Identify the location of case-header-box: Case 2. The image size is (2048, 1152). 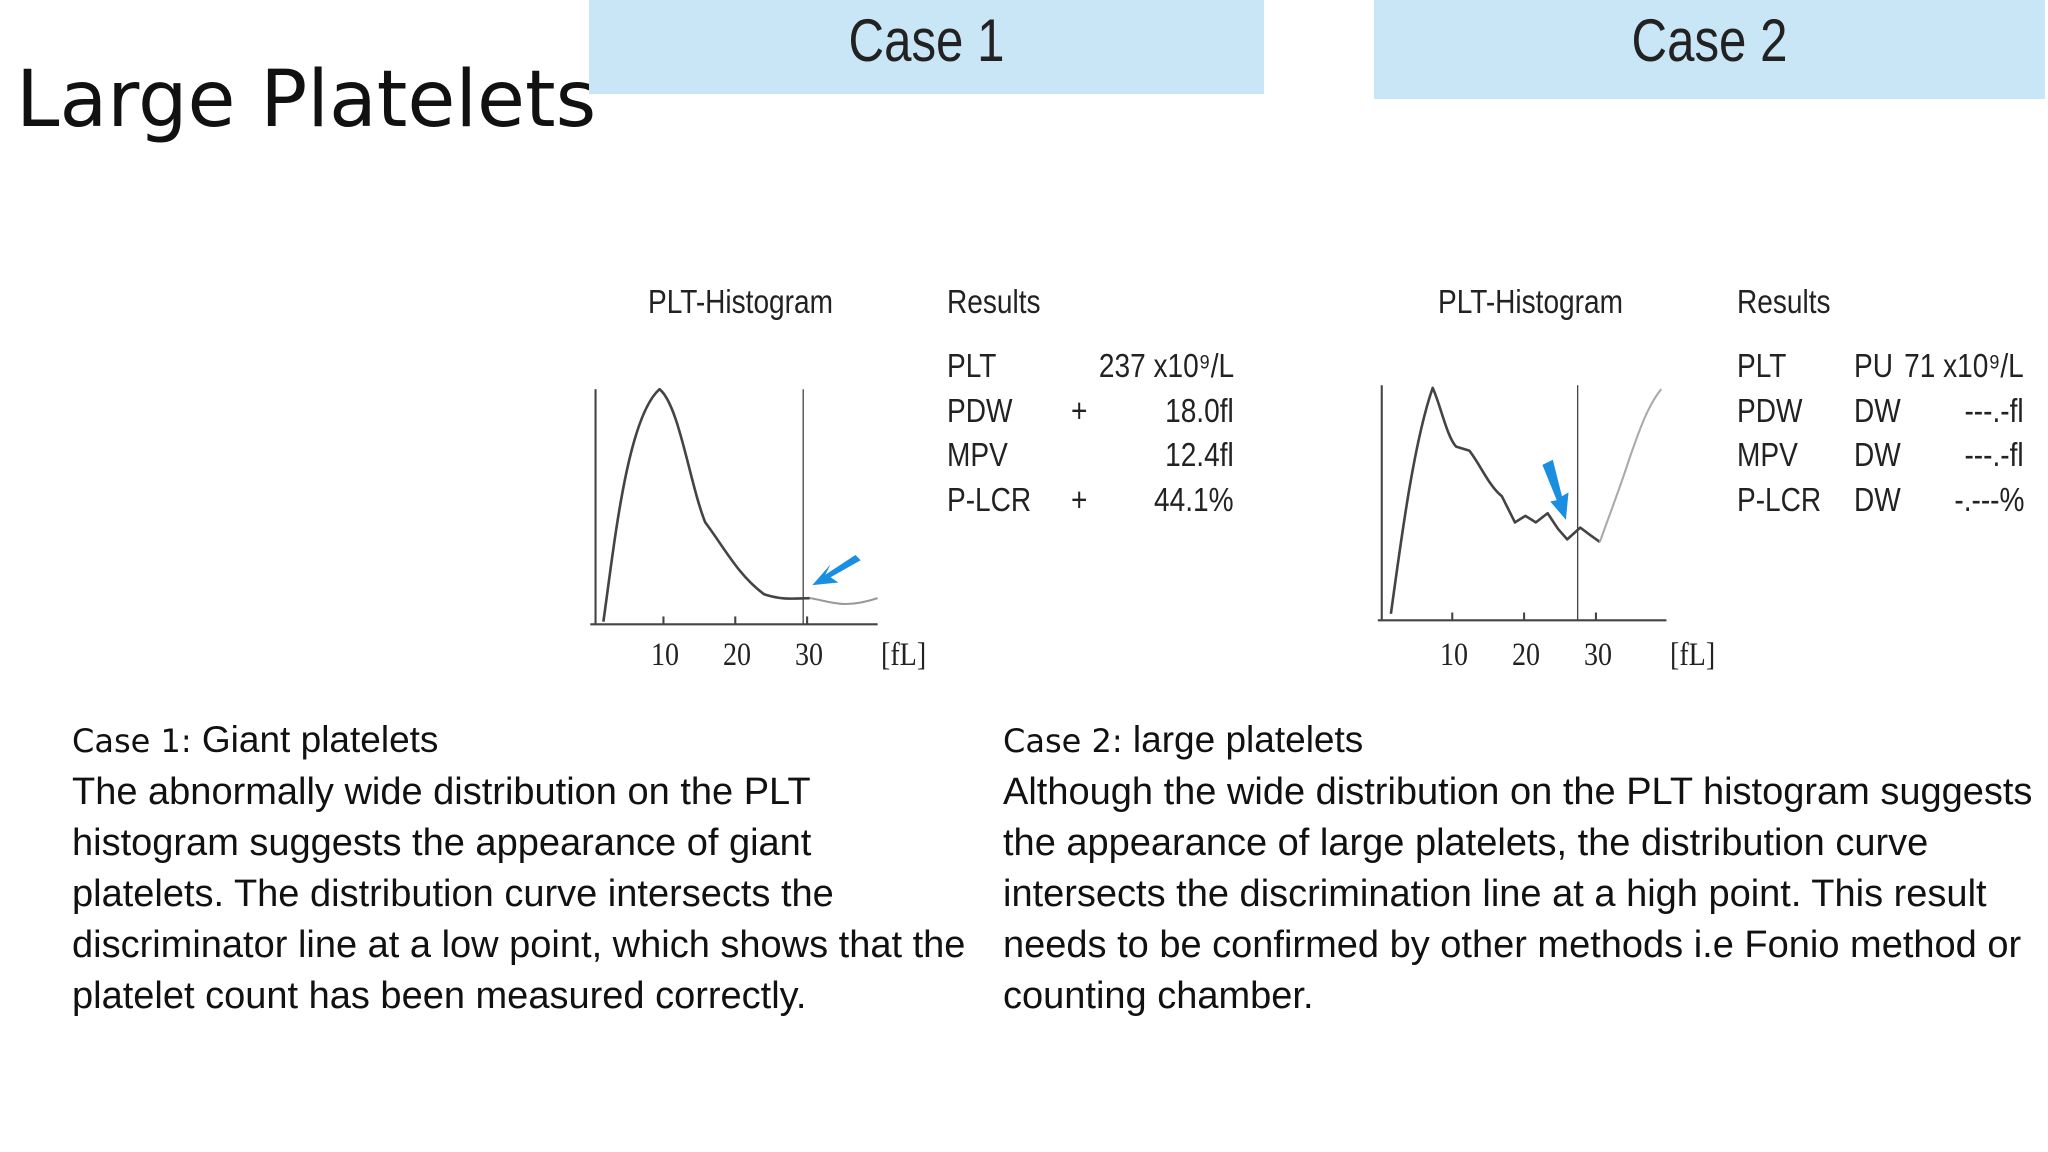
(1709, 49).